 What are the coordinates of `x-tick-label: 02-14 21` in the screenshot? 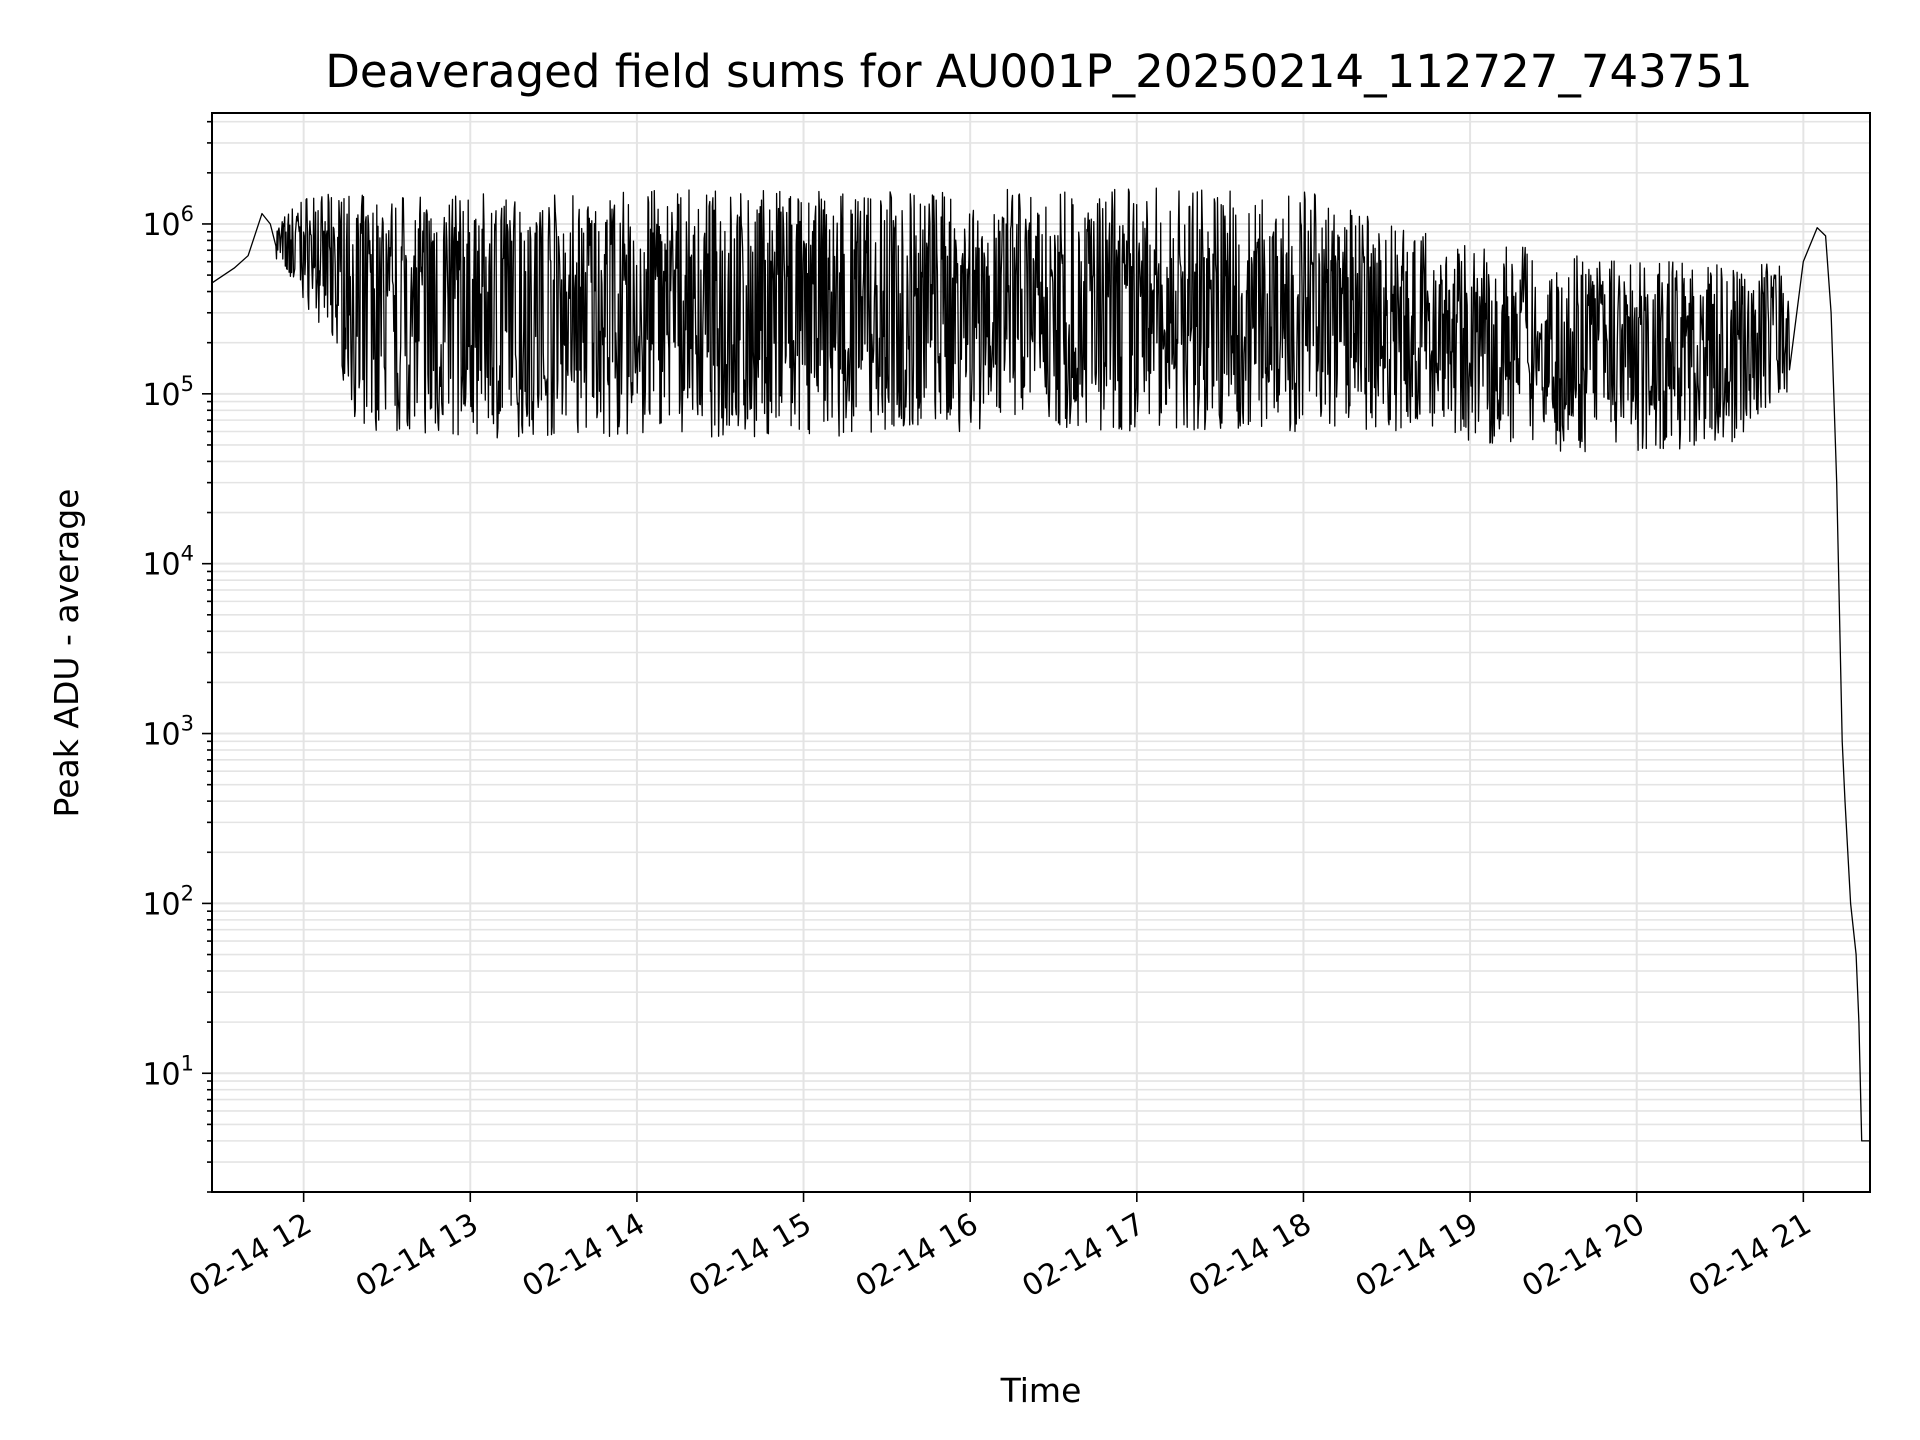 It's located at (1750, 1256).